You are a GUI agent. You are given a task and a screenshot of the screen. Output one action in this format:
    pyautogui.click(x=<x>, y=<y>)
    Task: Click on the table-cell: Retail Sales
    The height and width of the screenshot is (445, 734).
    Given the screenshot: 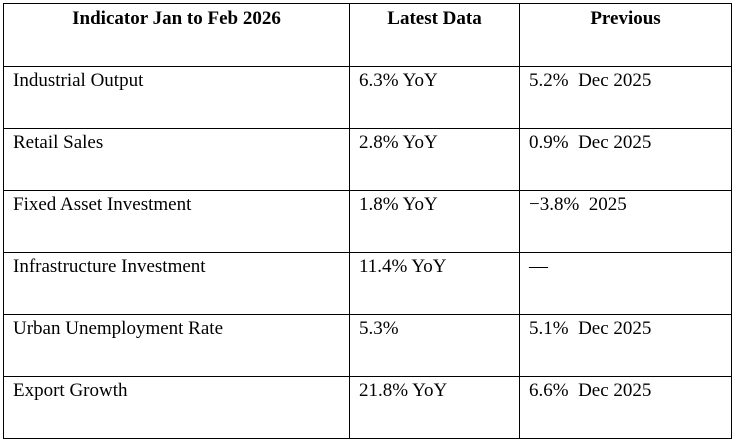 What is the action you would take?
    pyautogui.click(x=176, y=159)
    